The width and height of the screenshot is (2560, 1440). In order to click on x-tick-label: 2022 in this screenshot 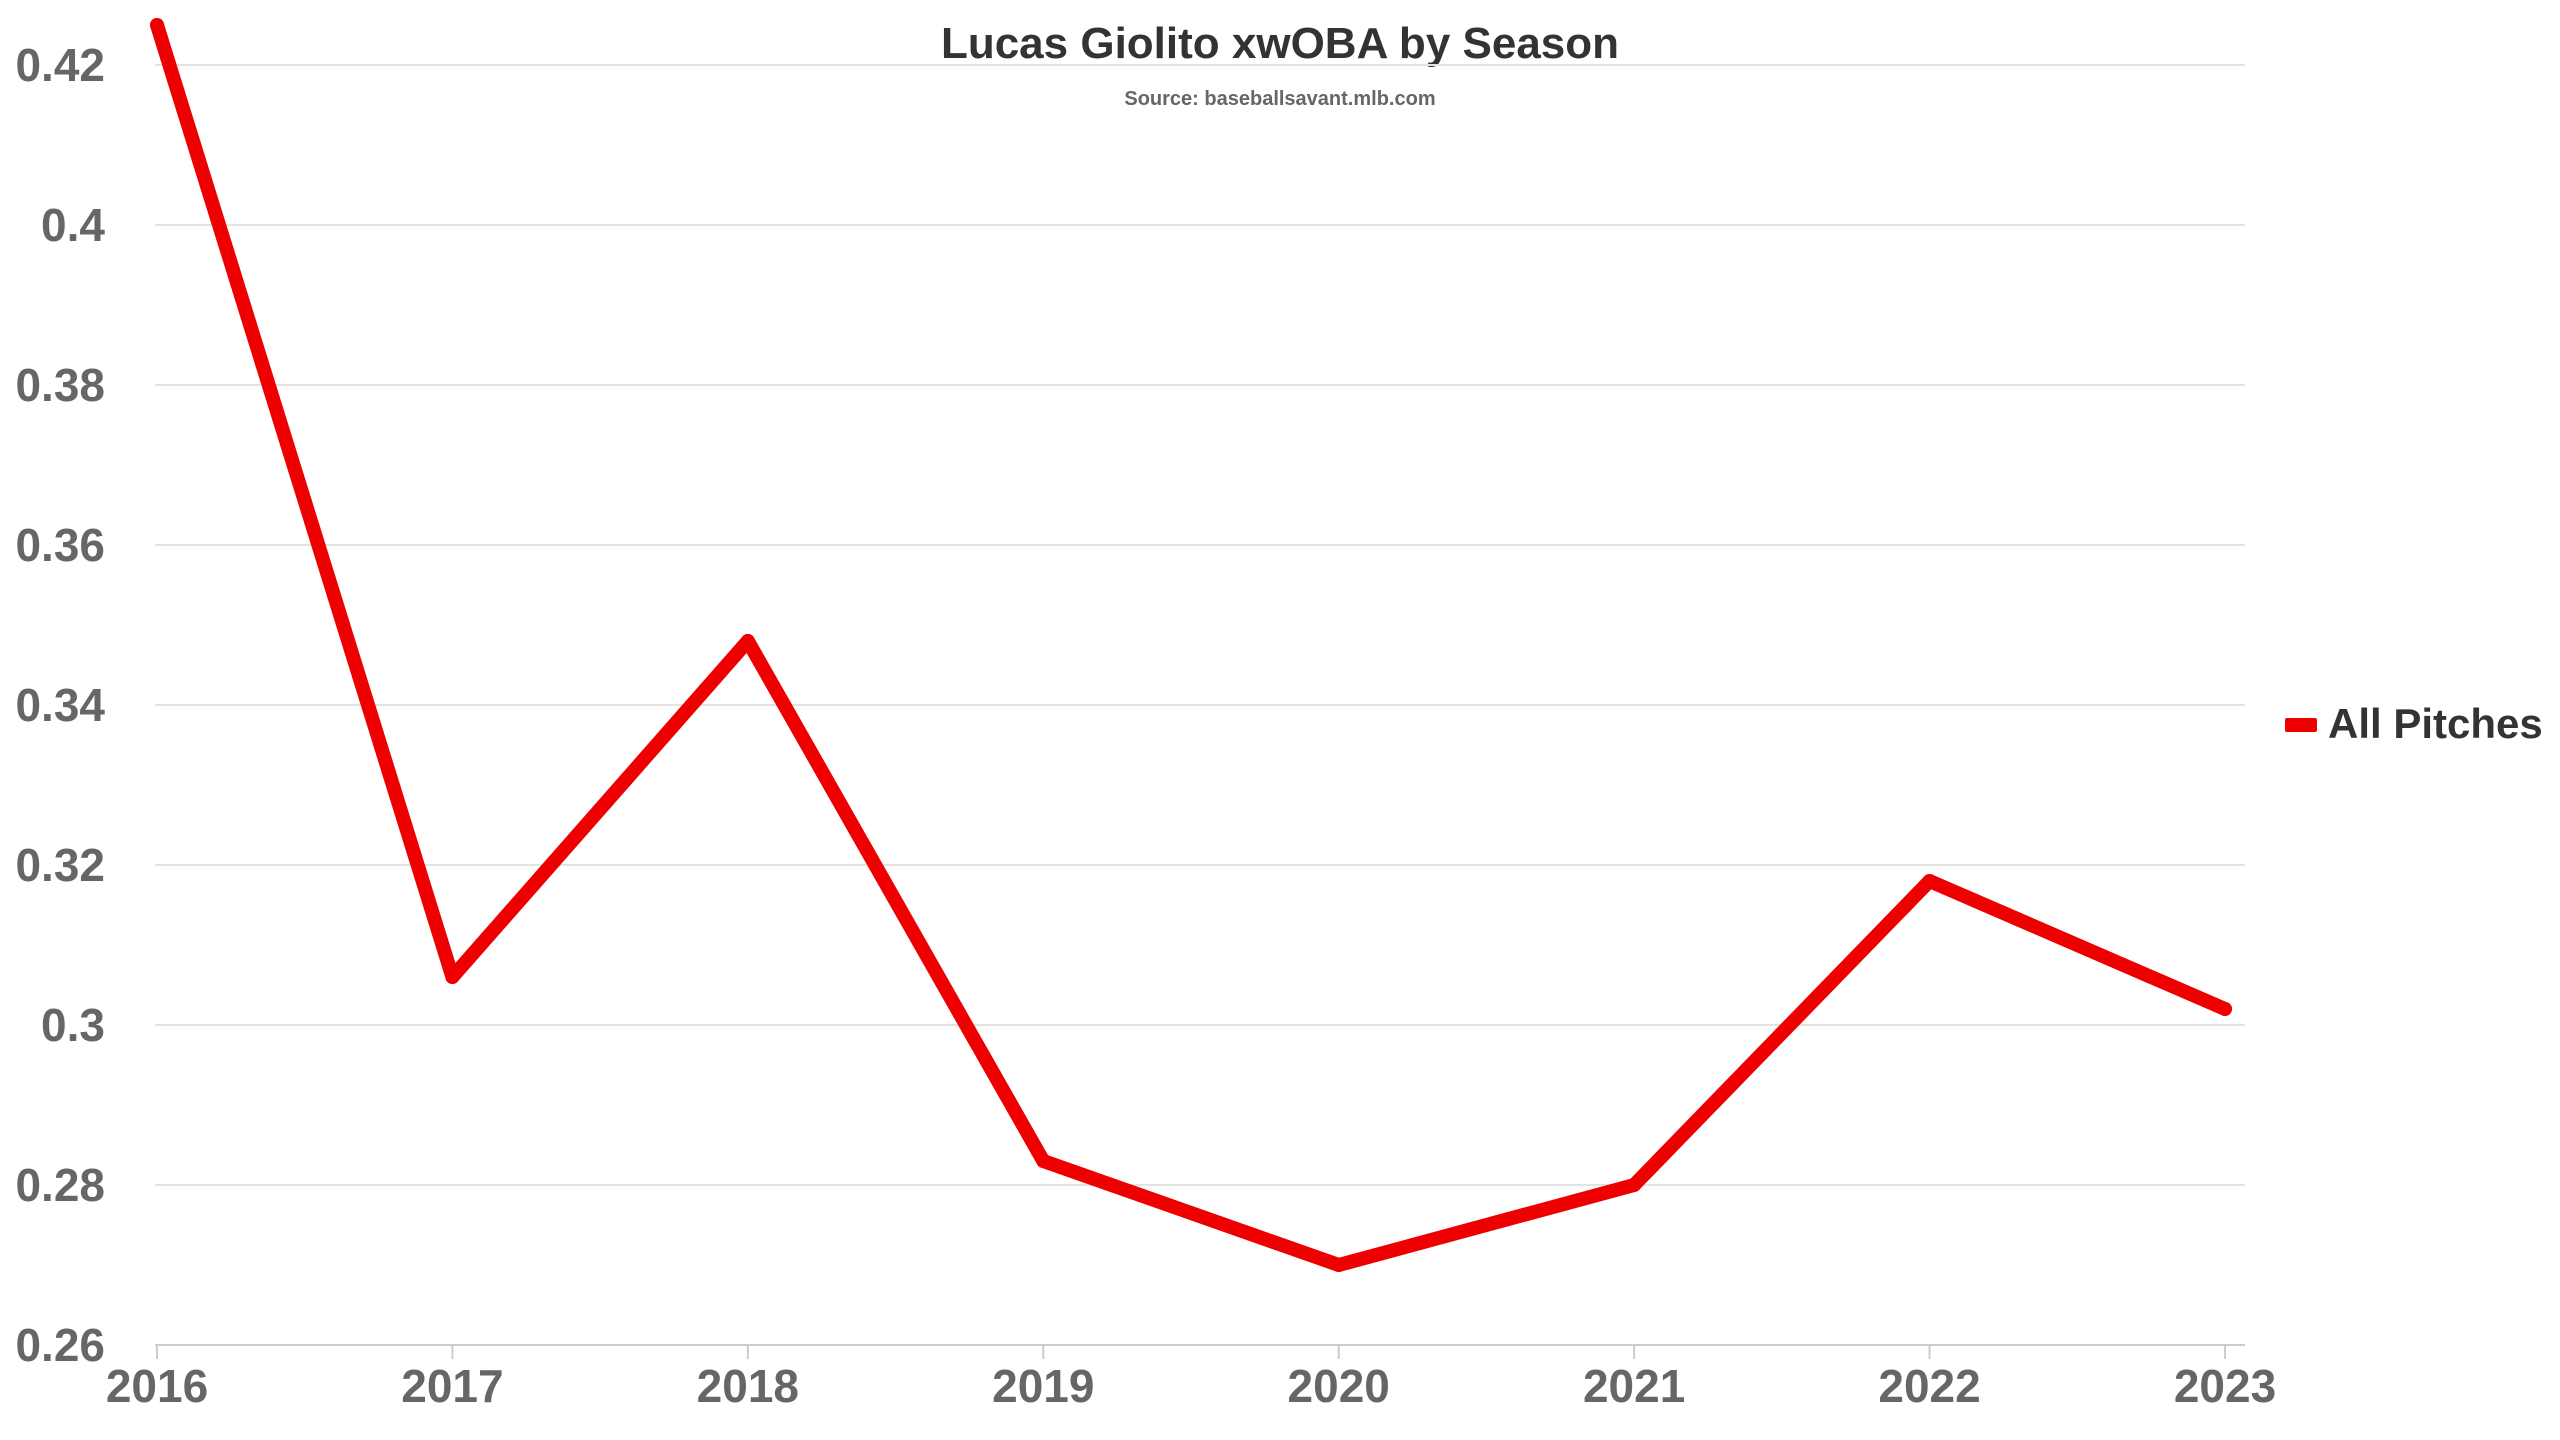, I will do `click(1929, 1386)`.